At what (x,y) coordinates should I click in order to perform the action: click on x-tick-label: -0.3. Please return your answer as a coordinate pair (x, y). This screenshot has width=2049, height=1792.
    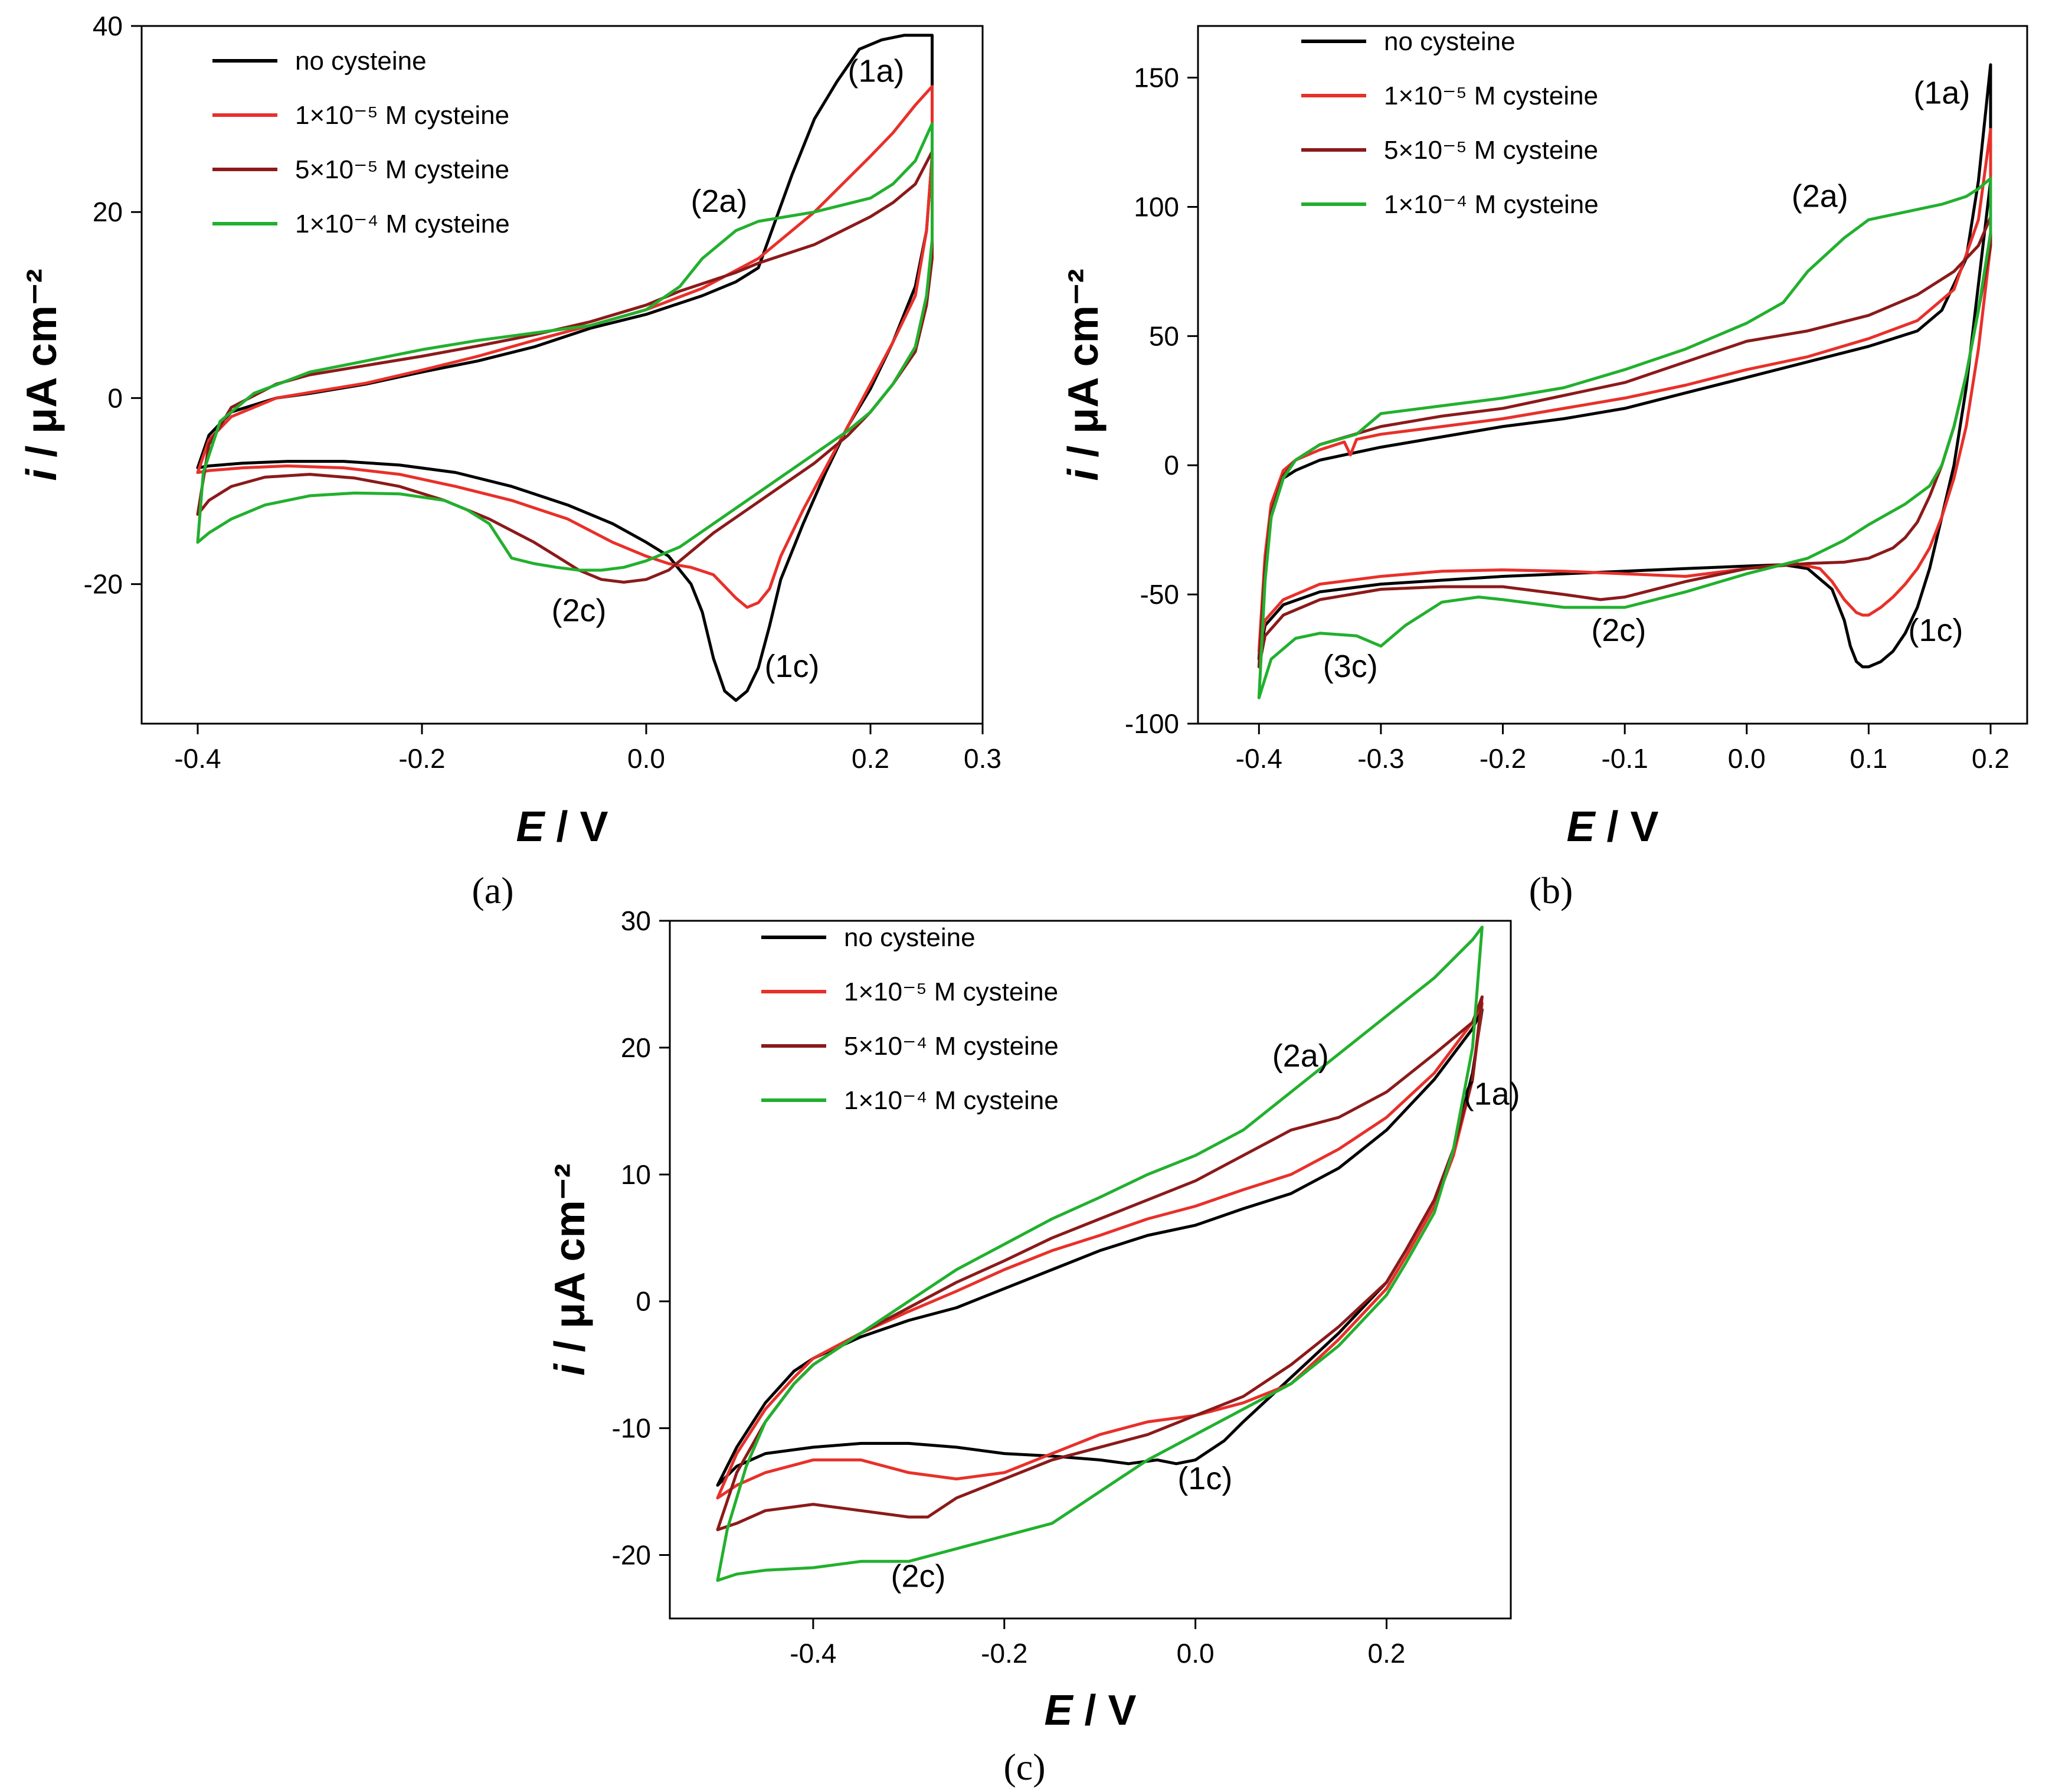
    Looking at the image, I should click on (1381, 758).